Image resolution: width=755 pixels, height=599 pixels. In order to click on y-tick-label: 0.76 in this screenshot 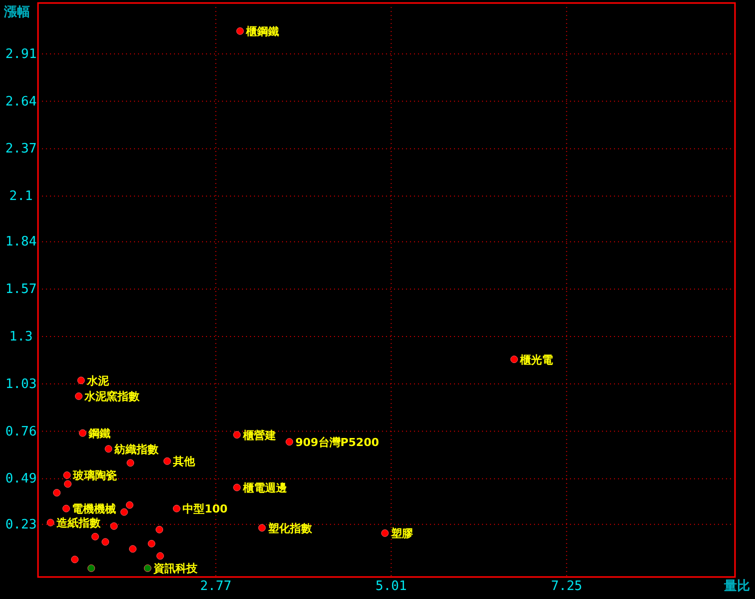, I will do `click(21, 432)`.